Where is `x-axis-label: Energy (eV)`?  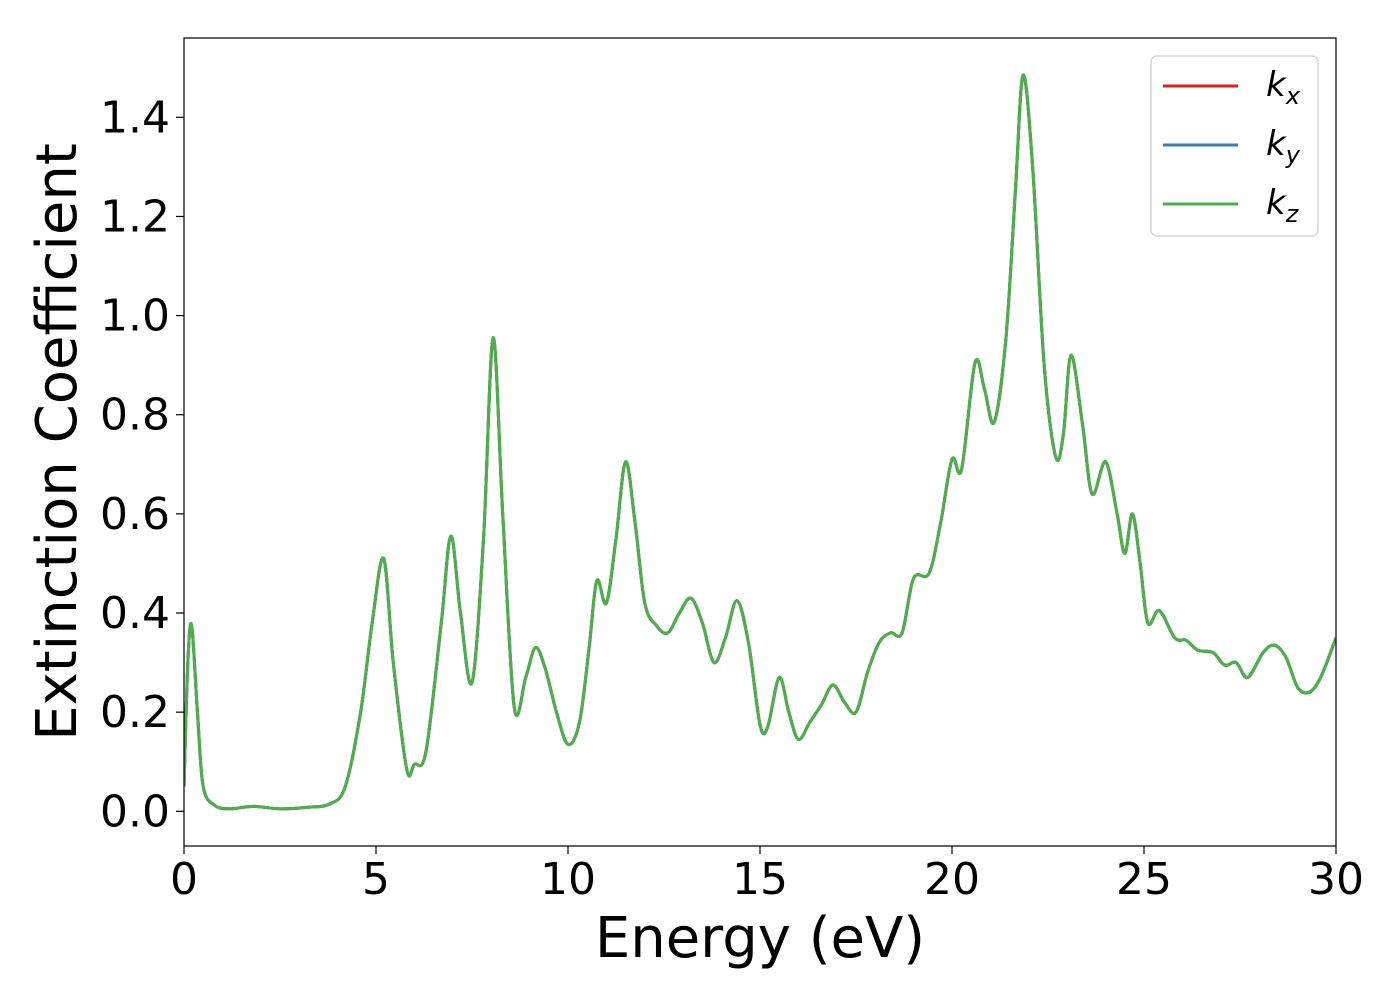
x-axis-label: Energy (eV) is located at coordinates (760, 938).